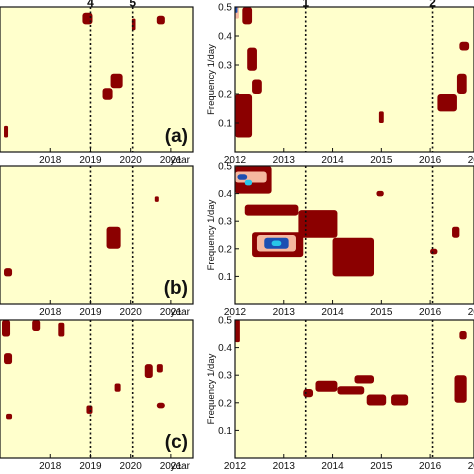 This screenshot has width=474, height=474. What do you see at coordinates (132, 5) in the screenshot?
I see `event-line-label: 5` at bounding box center [132, 5].